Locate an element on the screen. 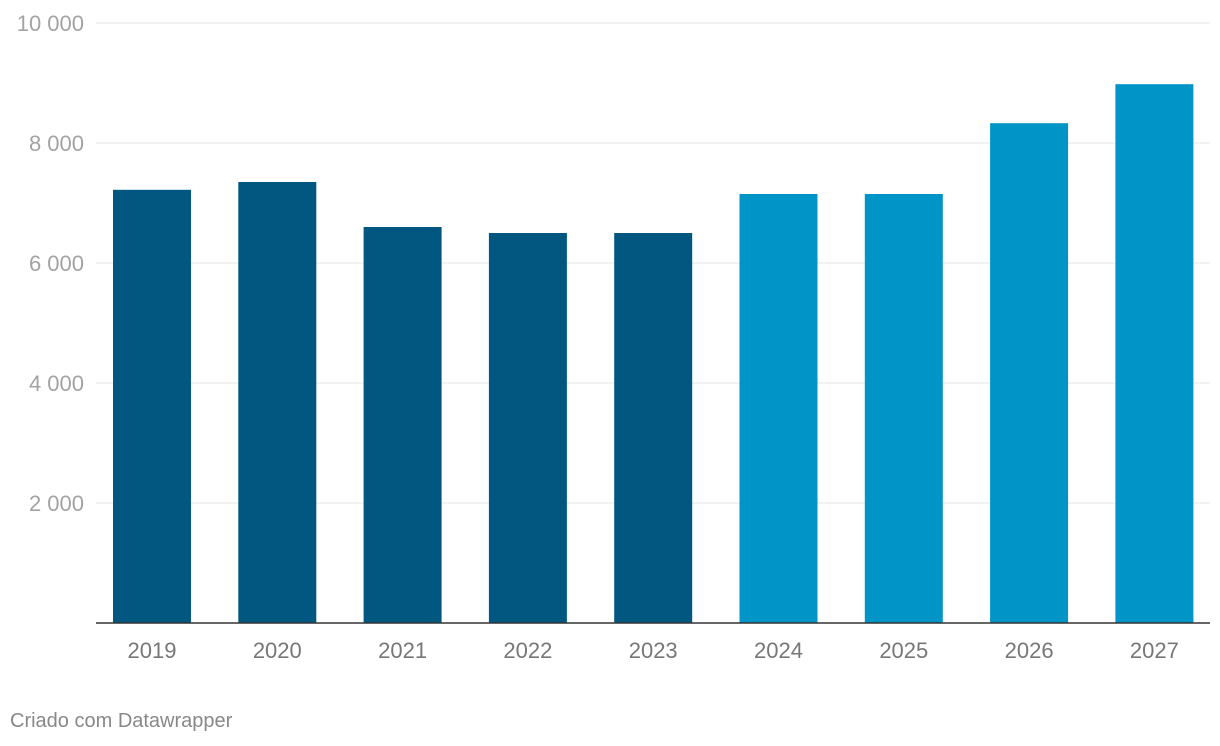  bar-2022 is located at coordinates (527, 428).